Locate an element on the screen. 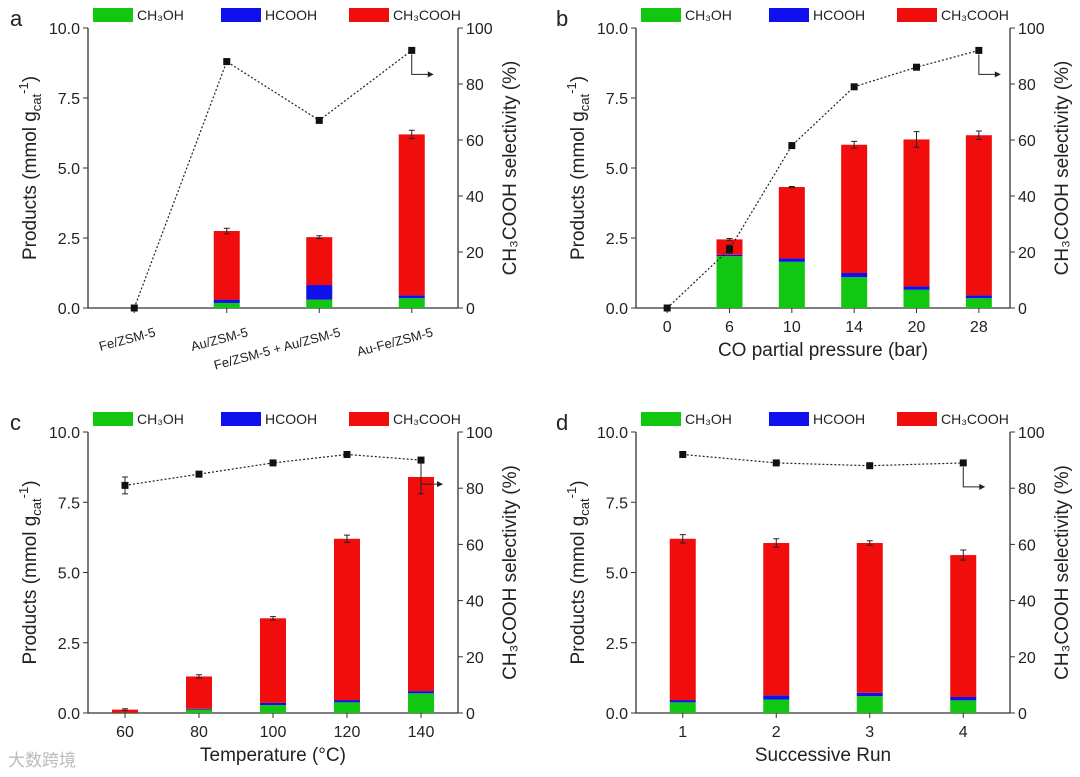 Image resolution: width=1080 pixels, height=777 pixels. x-tick-label: 14 is located at coordinates (854, 327).